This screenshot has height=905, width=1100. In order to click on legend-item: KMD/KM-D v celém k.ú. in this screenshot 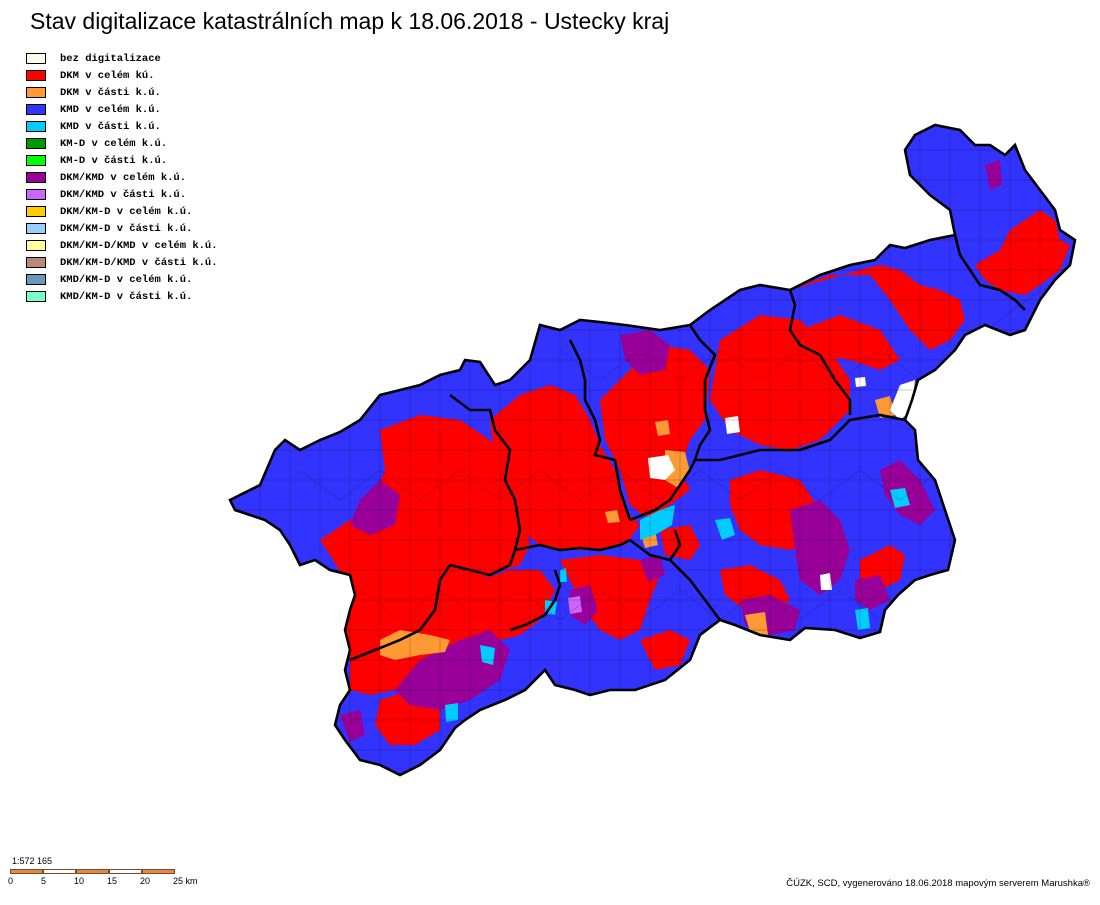, I will do `click(122, 279)`.